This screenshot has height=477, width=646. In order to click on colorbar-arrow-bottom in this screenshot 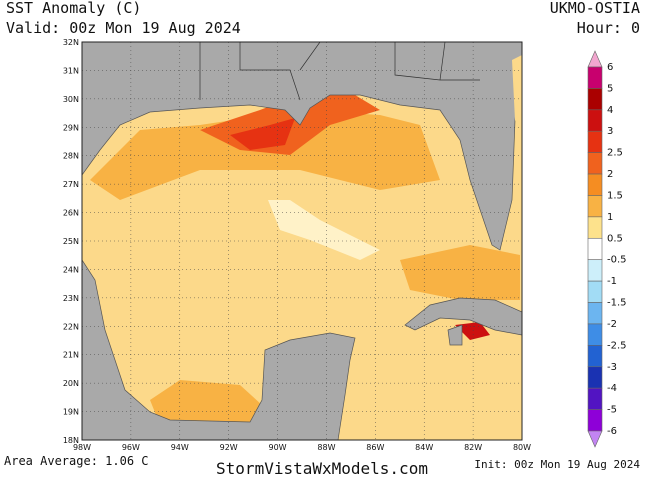, I will do `click(595, 439)`.